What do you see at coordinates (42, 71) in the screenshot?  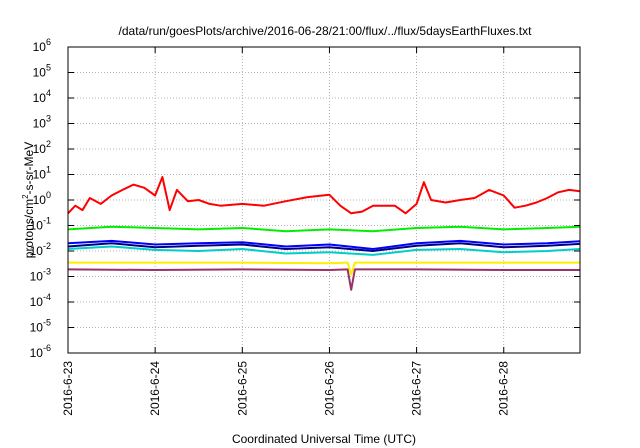 I see `y-tick-label: 10⁵` at bounding box center [42, 71].